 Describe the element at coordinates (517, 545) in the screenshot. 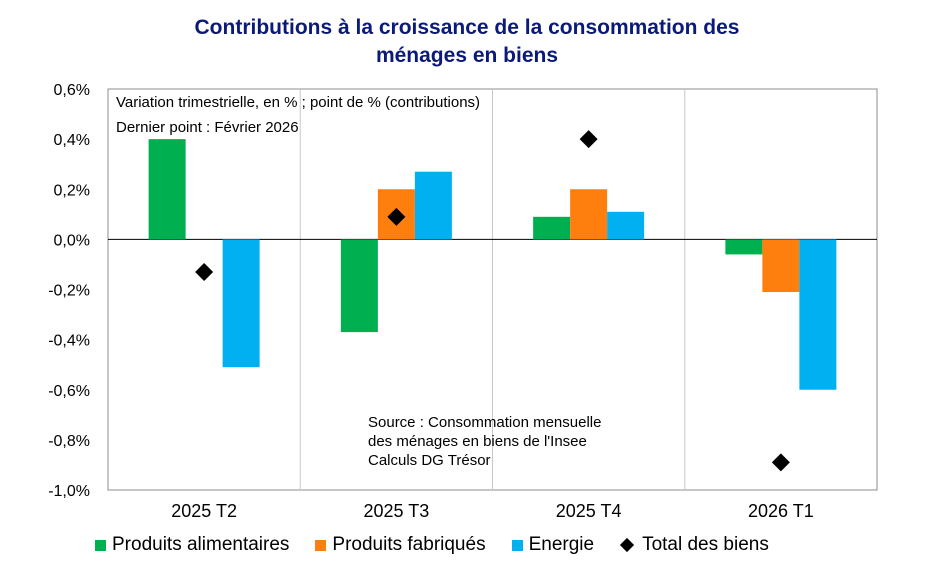

I see `legend-swatch-energy` at that location.